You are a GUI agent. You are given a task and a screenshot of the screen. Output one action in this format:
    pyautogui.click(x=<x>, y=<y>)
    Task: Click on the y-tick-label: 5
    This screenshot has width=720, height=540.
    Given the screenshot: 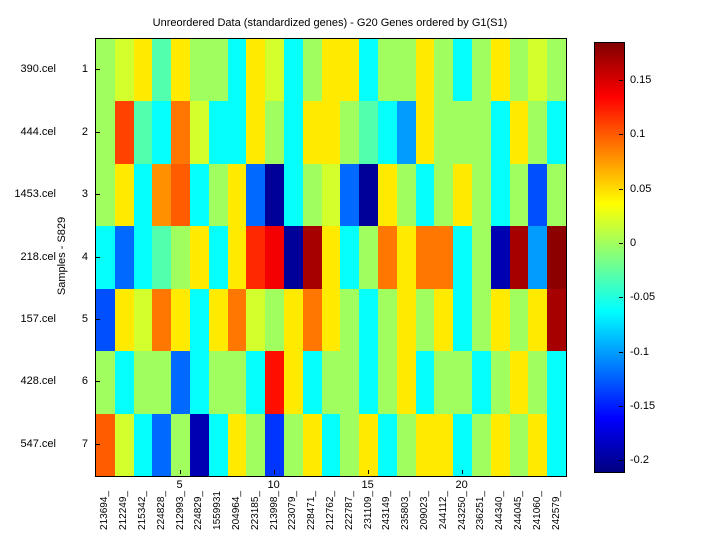 What is the action you would take?
    pyautogui.click(x=84, y=318)
    